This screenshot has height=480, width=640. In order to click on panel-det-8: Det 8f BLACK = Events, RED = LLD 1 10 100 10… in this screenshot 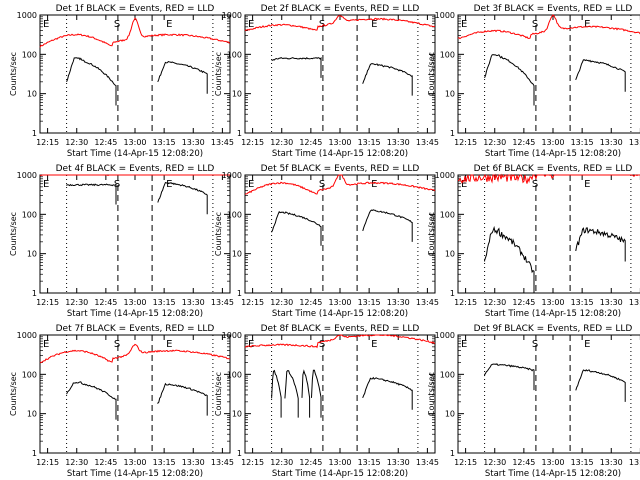, I will do `click(326, 401)`.